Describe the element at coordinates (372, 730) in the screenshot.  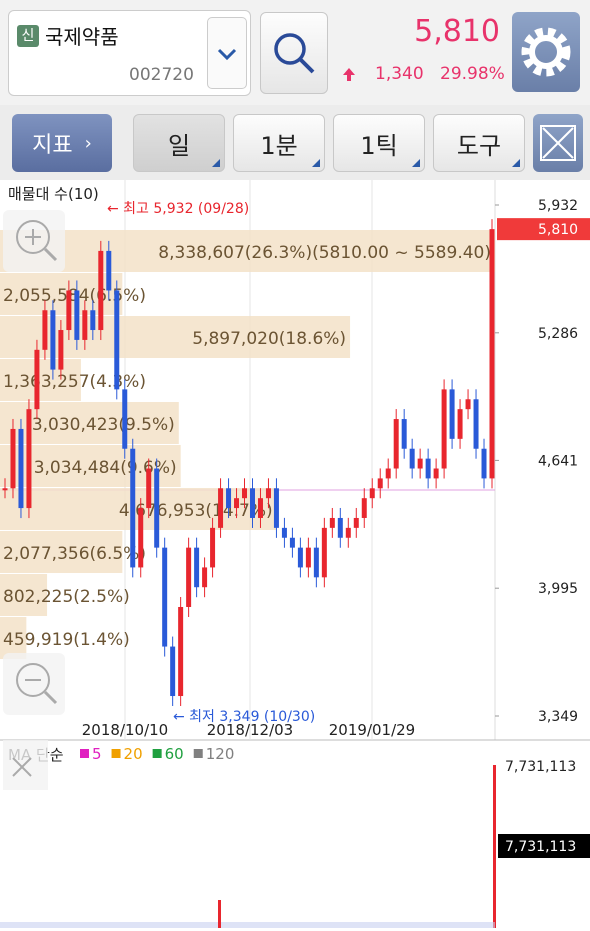
I see `date-label: 2019/01/29` at that location.